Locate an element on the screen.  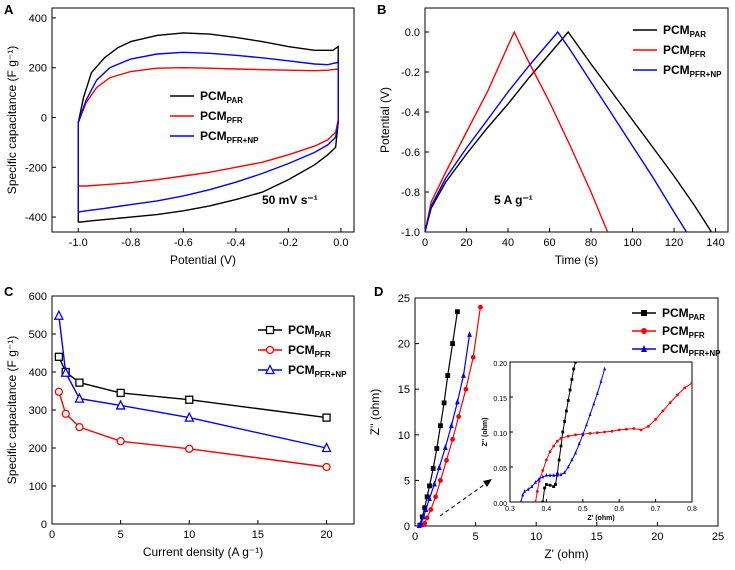
panel-b-series-pfr is located at coordinates (516, 131).